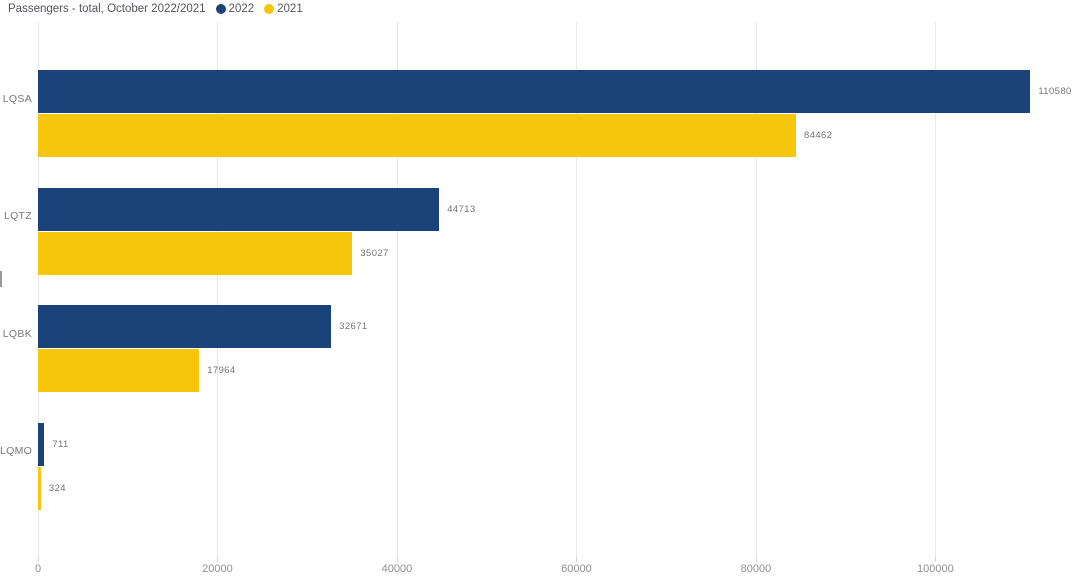 The width and height of the screenshot is (1077, 584). Describe the element at coordinates (818, 135) in the screenshot. I see `data-label: 84462` at that location.